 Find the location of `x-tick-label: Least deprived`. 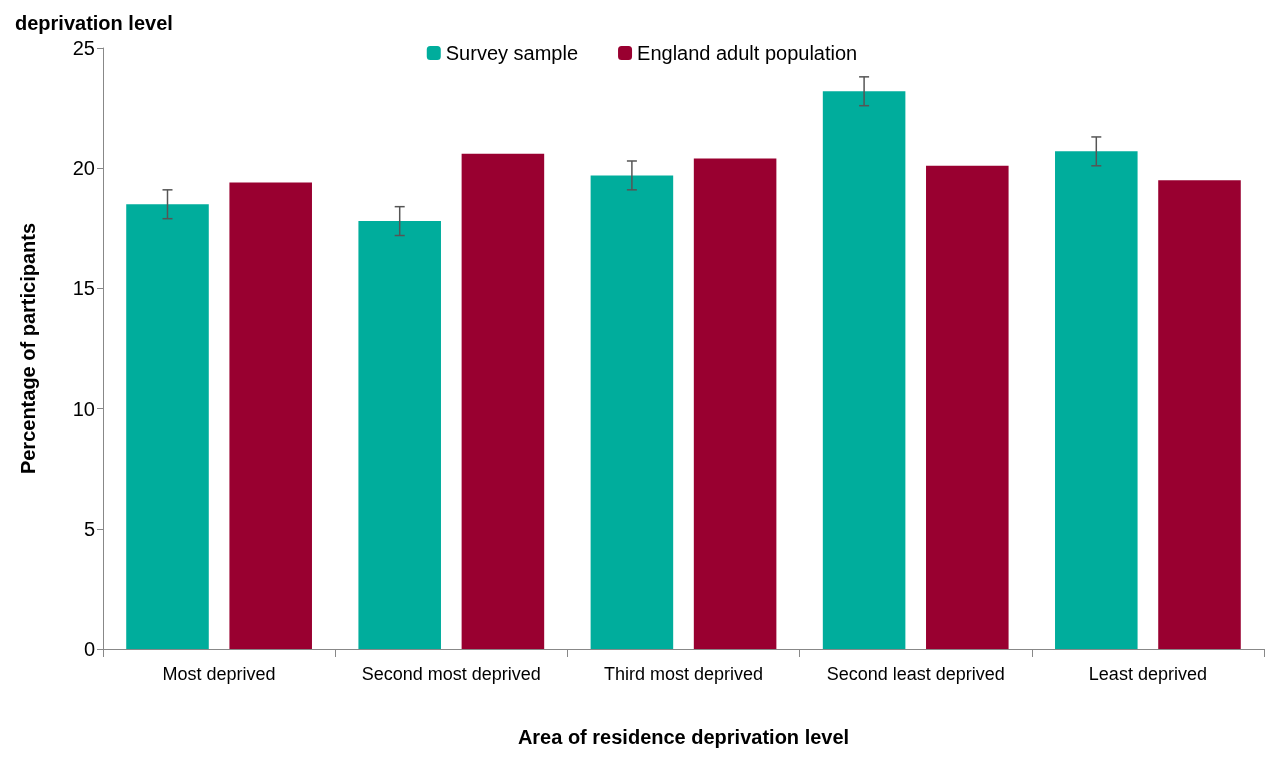

x-tick-label: Least deprived is located at coordinates (1147, 674).